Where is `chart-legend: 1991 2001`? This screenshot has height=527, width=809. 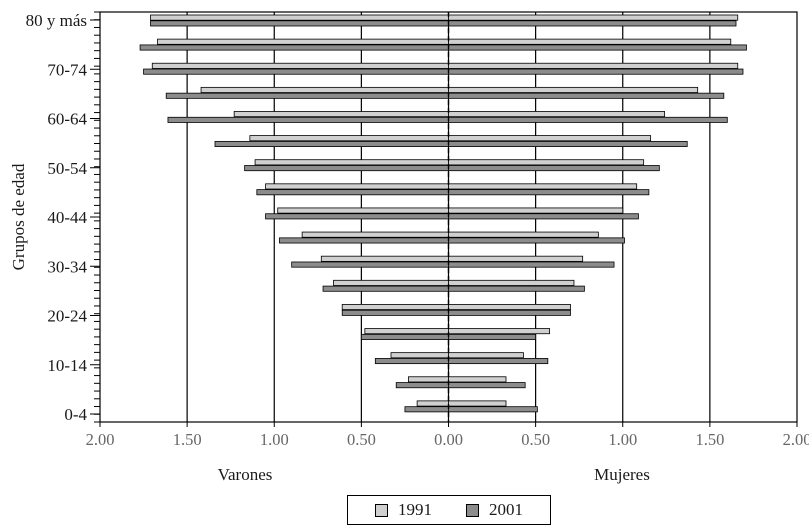
chart-legend: 1991 2001 is located at coordinates (449, 510).